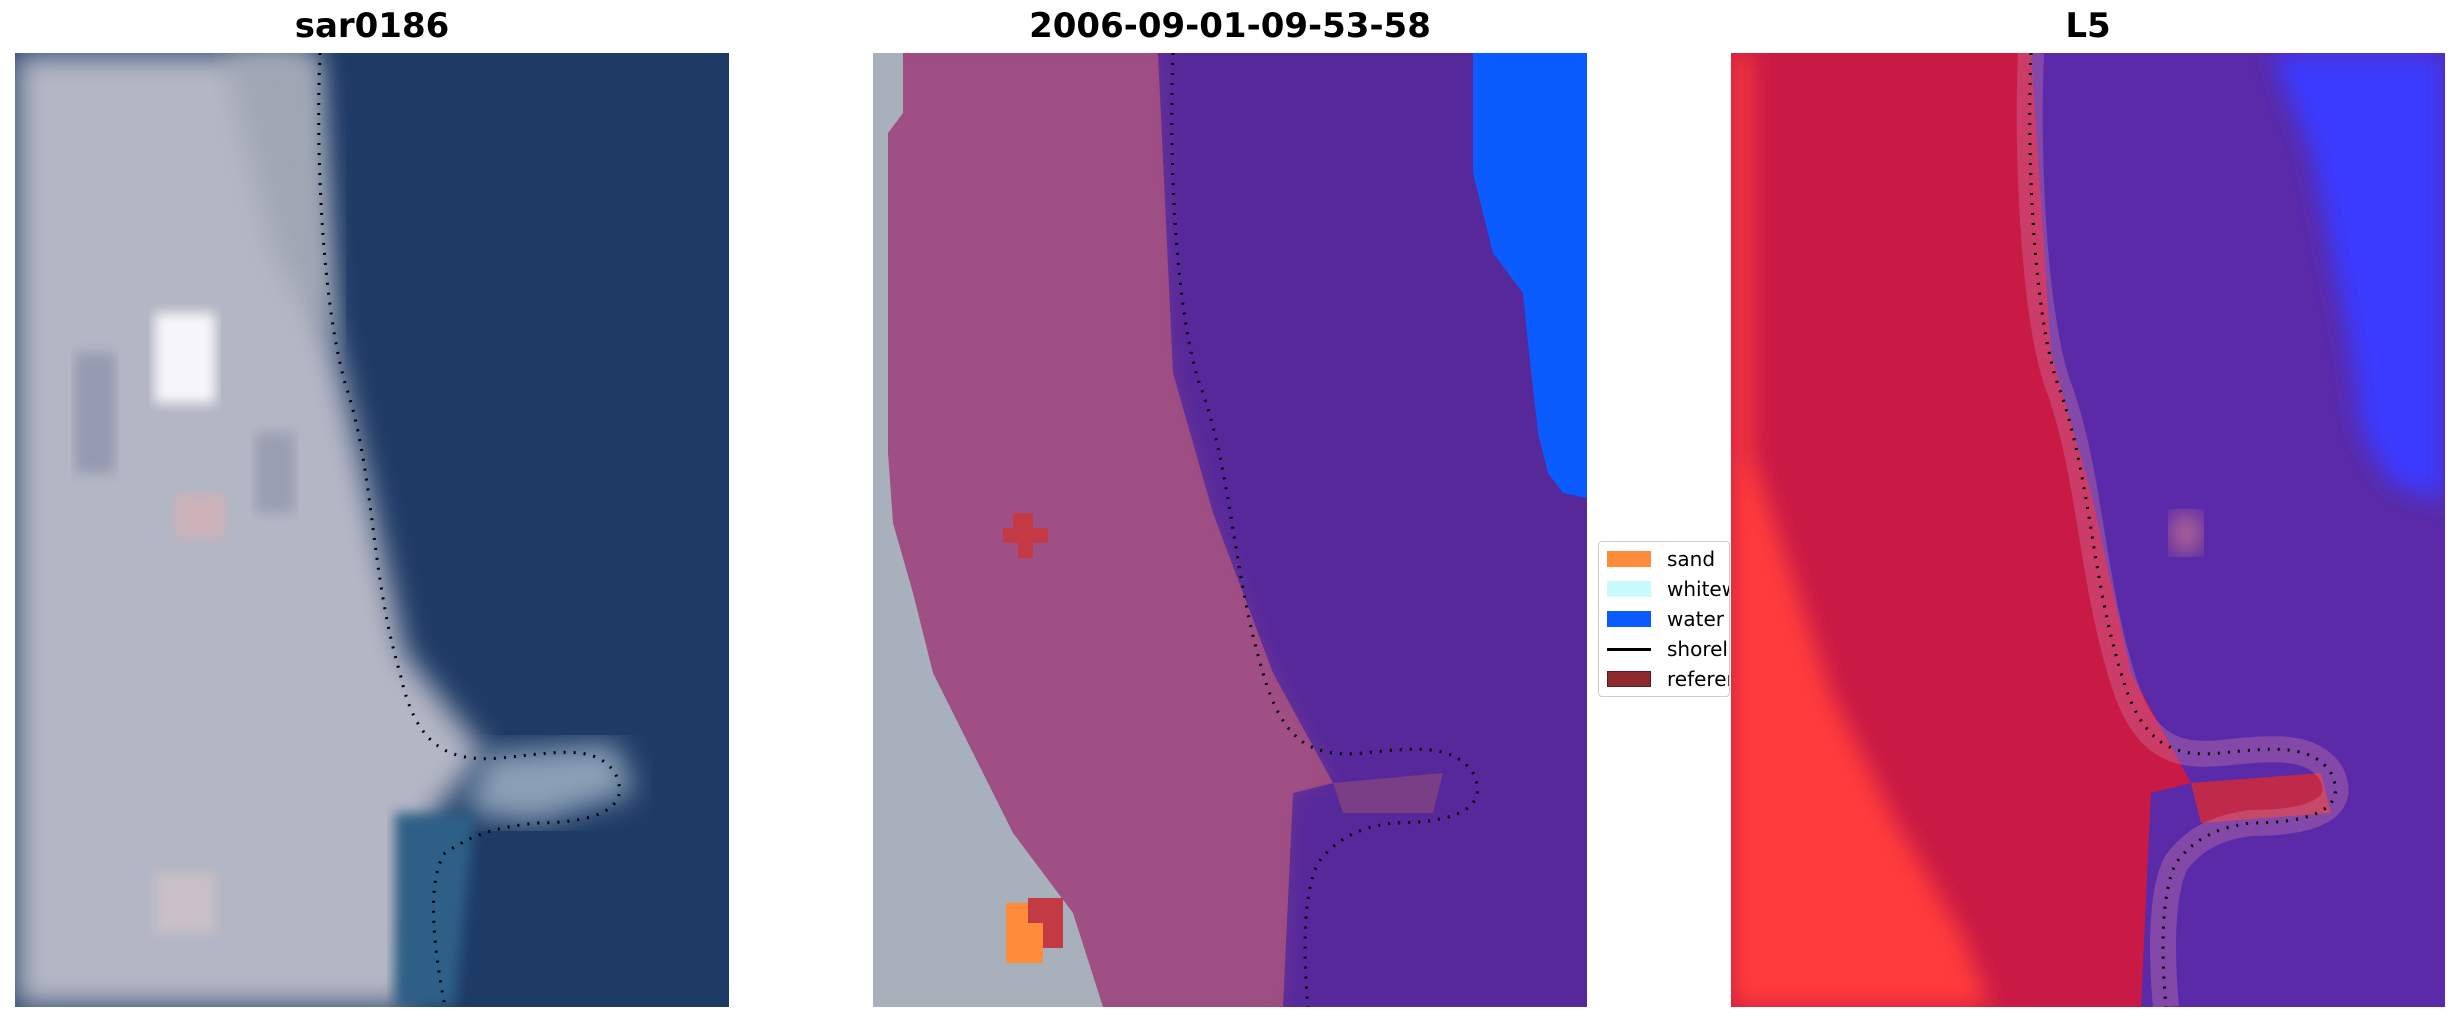 The width and height of the screenshot is (2460, 1021). I want to click on legend-label-shoreline: shoreline, so click(1698, 649).